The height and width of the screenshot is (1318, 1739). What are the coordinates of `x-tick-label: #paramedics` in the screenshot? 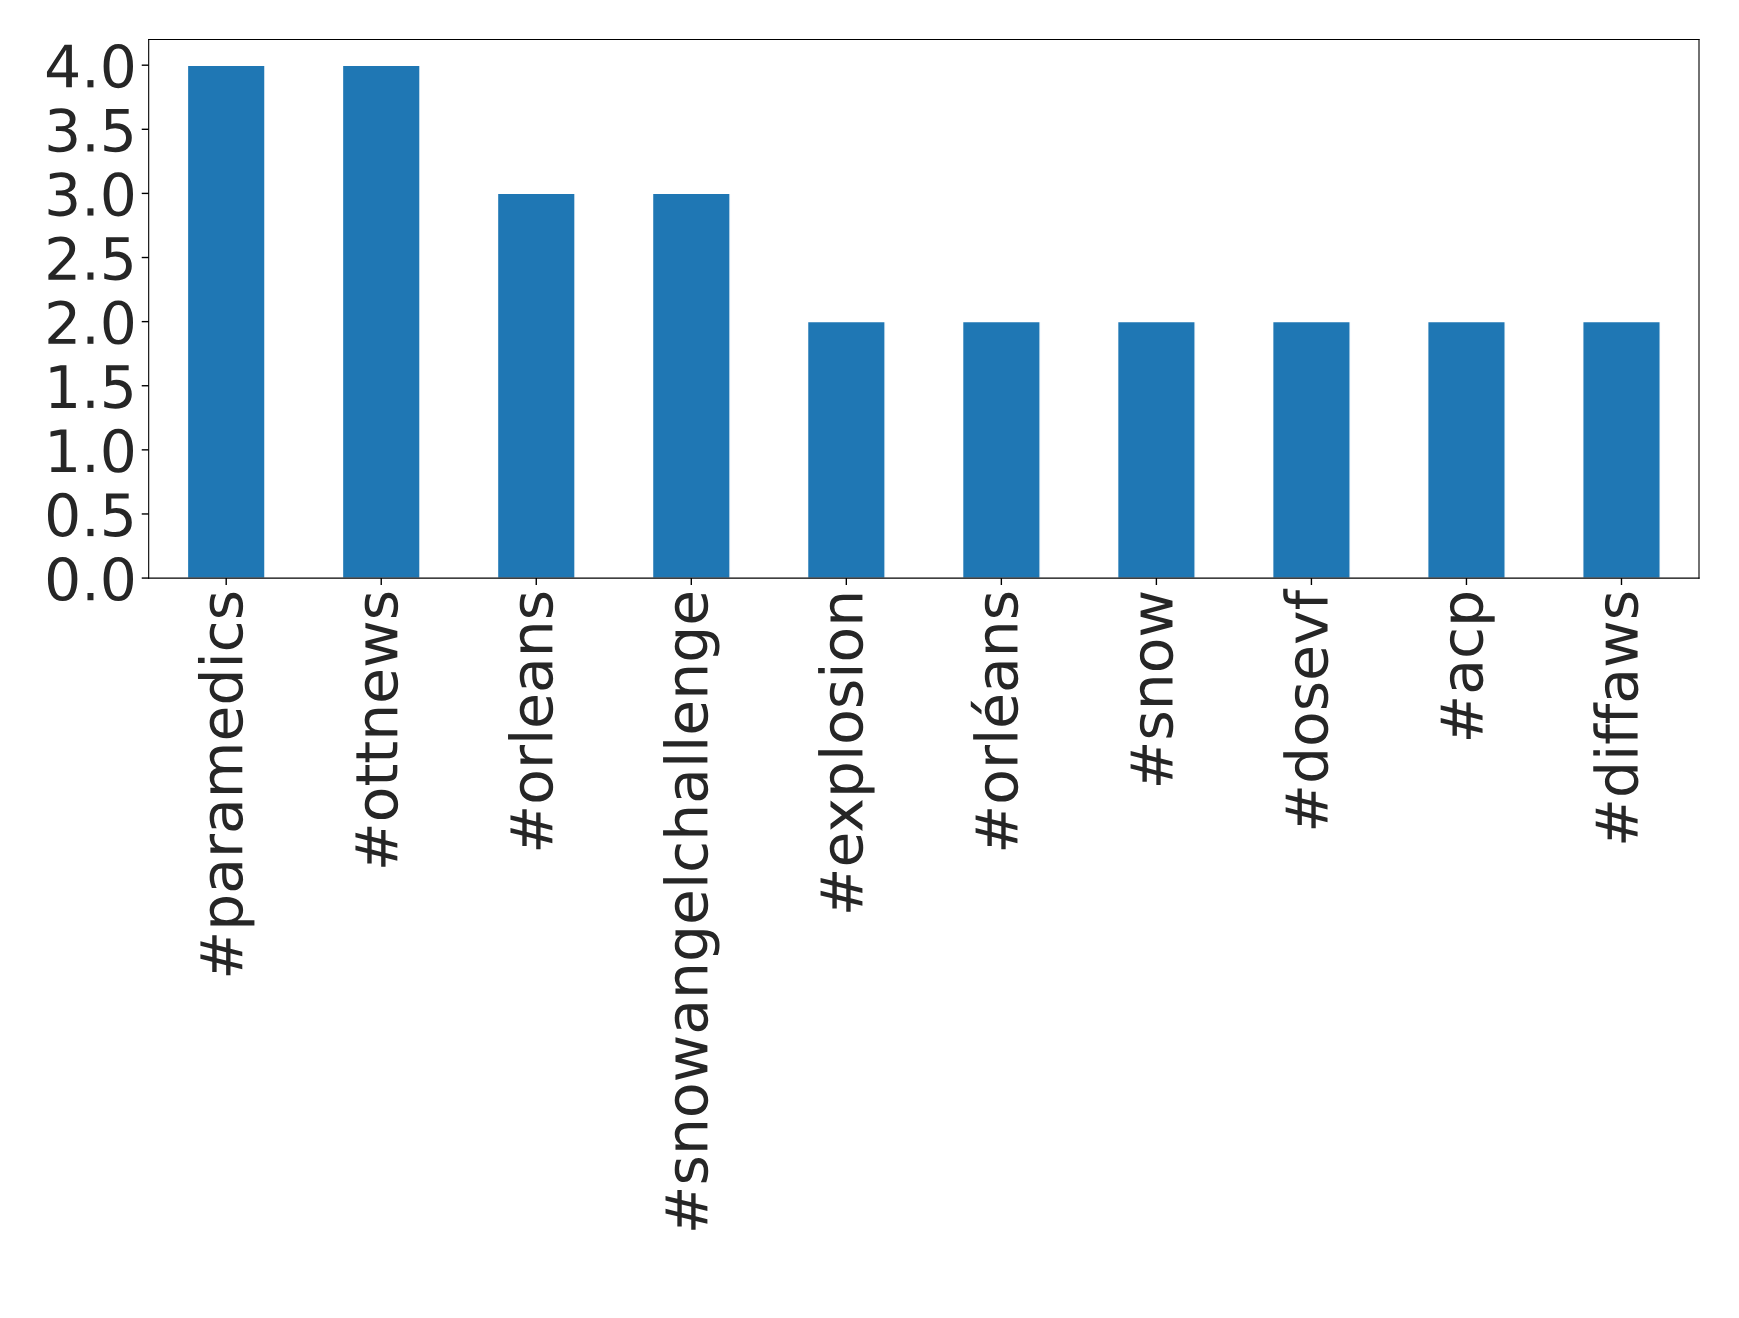 It's located at (226, 784).